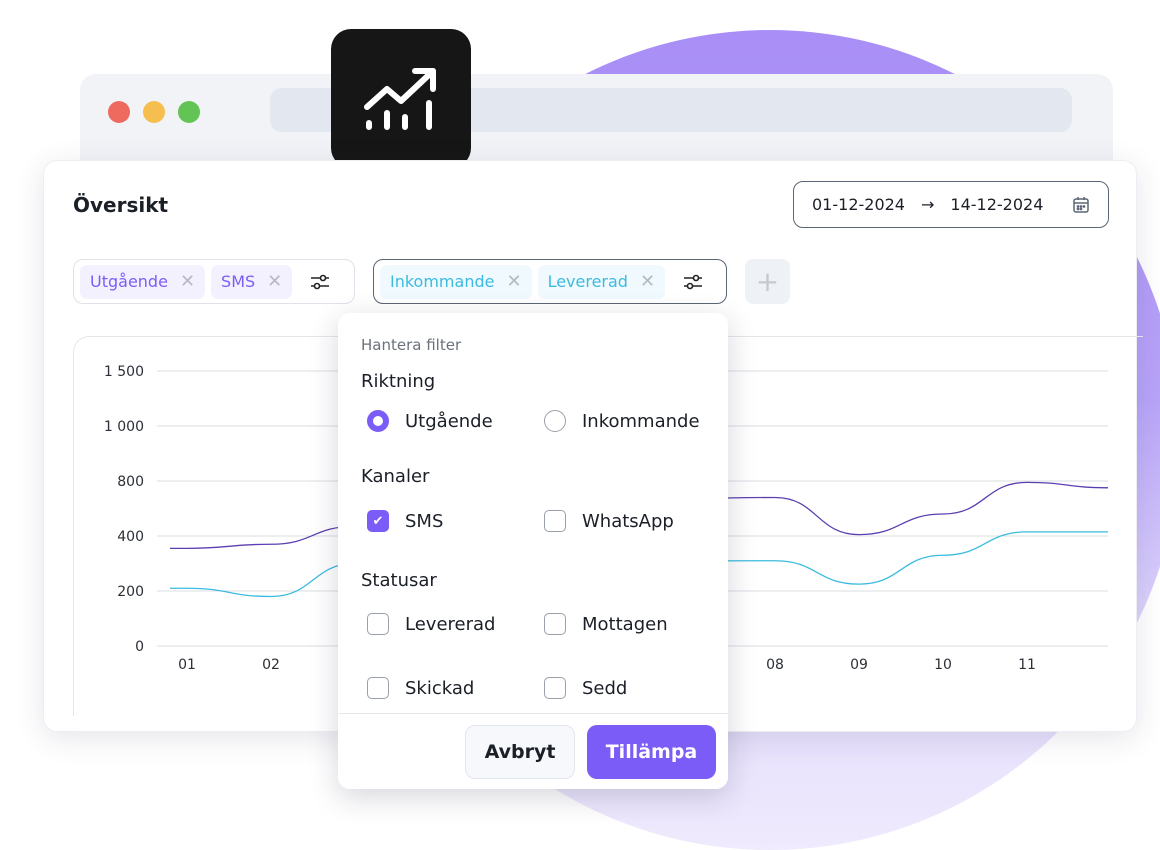  I want to click on x-tick-label: 01, so click(187, 665).